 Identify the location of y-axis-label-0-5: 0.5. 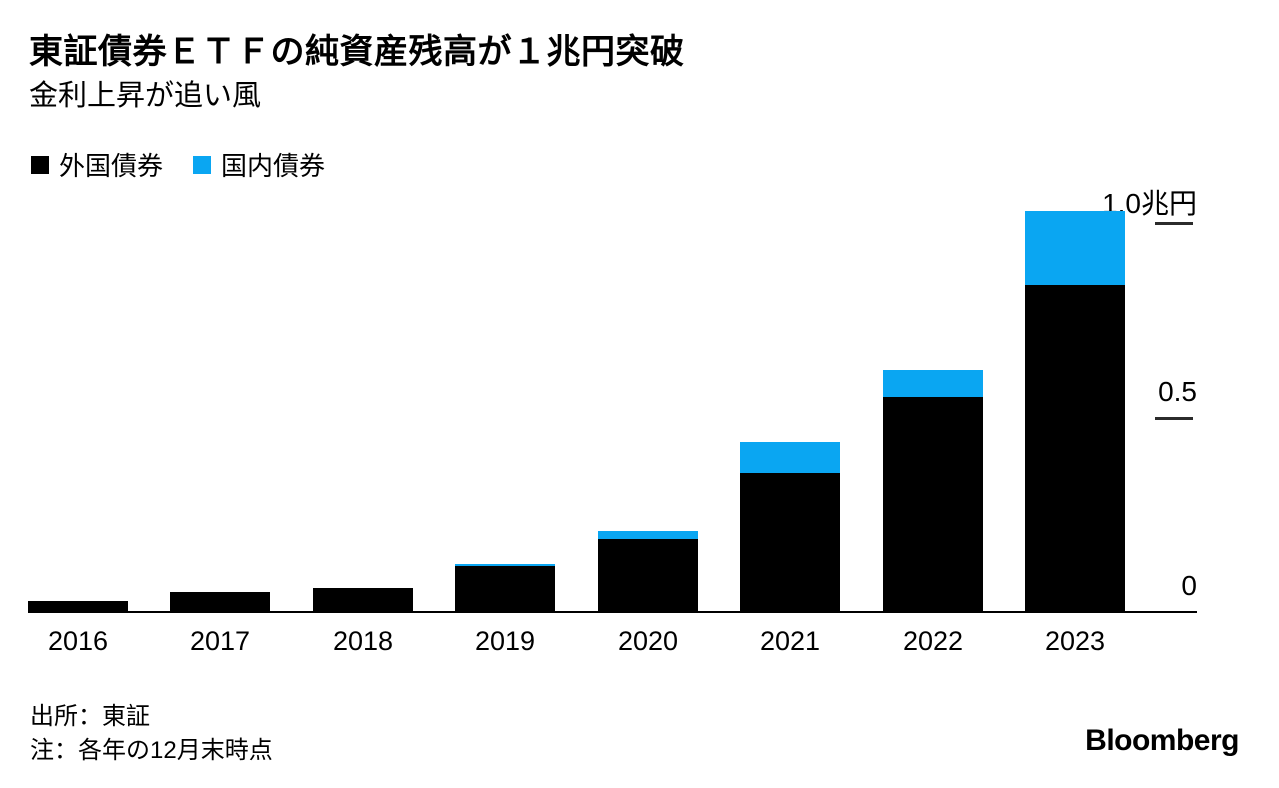
(1177, 391).